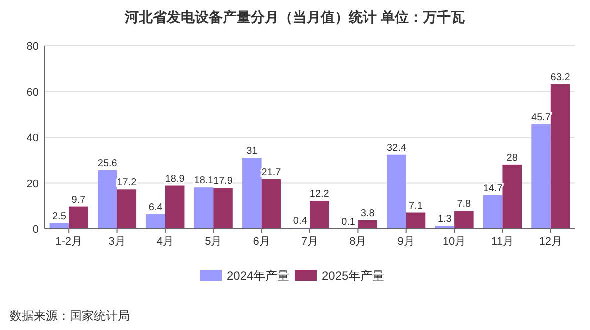 This screenshot has width=590, height=330. Describe the element at coordinates (493, 188) in the screenshot. I see `data-label: 14.7` at that location.